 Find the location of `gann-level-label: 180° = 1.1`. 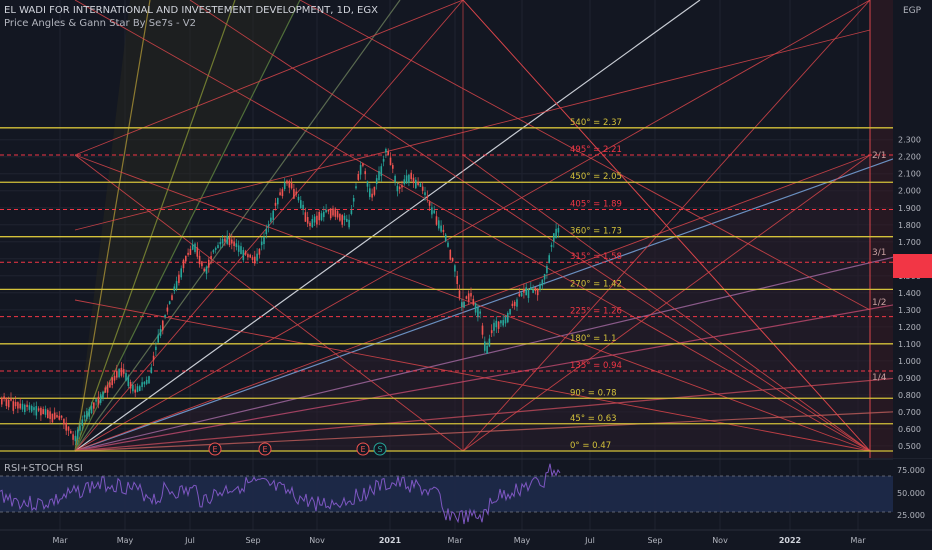

gann-level-label: 180° = 1.1 is located at coordinates (593, 339).